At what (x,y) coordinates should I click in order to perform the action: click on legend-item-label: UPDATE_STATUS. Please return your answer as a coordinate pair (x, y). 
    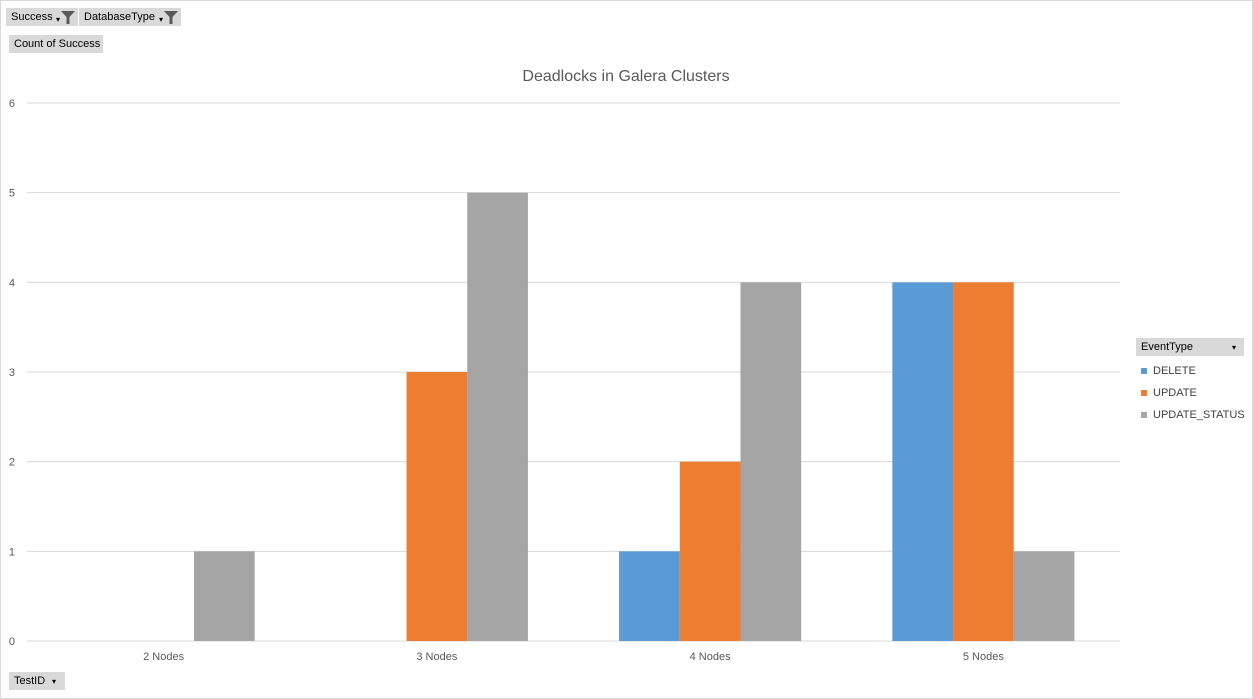
    Looking at the image, I should click on (1199, 415).